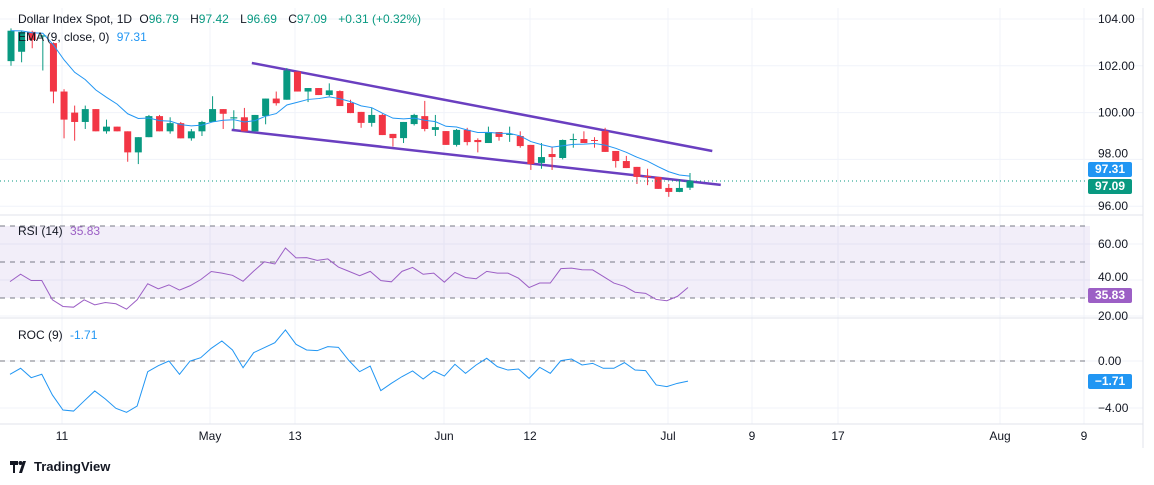  What do you see at coordinates (530, 436) in the screenshot?
I see `time-axis-label: 12` at bounding box center [530, 436].